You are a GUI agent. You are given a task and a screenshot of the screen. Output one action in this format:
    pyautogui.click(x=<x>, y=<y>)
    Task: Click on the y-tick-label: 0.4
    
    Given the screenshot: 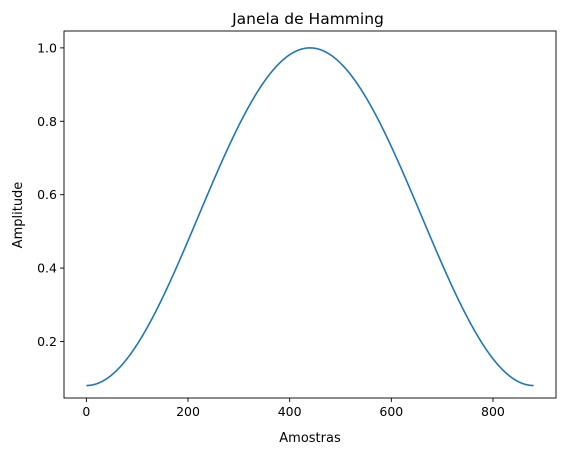 What is the action you would take?
    pyautogui.click(x=47, y=268)
    